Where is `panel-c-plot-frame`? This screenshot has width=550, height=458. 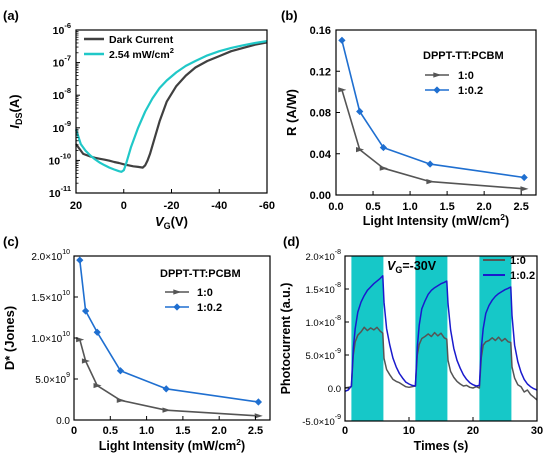
panel-c-plot-frame is located at coordinates (172, 338).